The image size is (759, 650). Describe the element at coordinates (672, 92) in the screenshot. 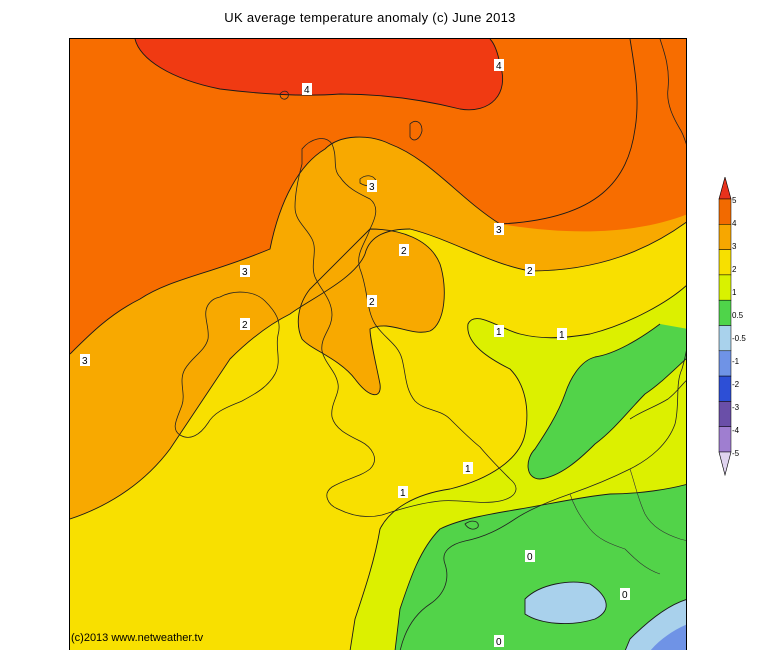

I see `coastline-norway` at that location.